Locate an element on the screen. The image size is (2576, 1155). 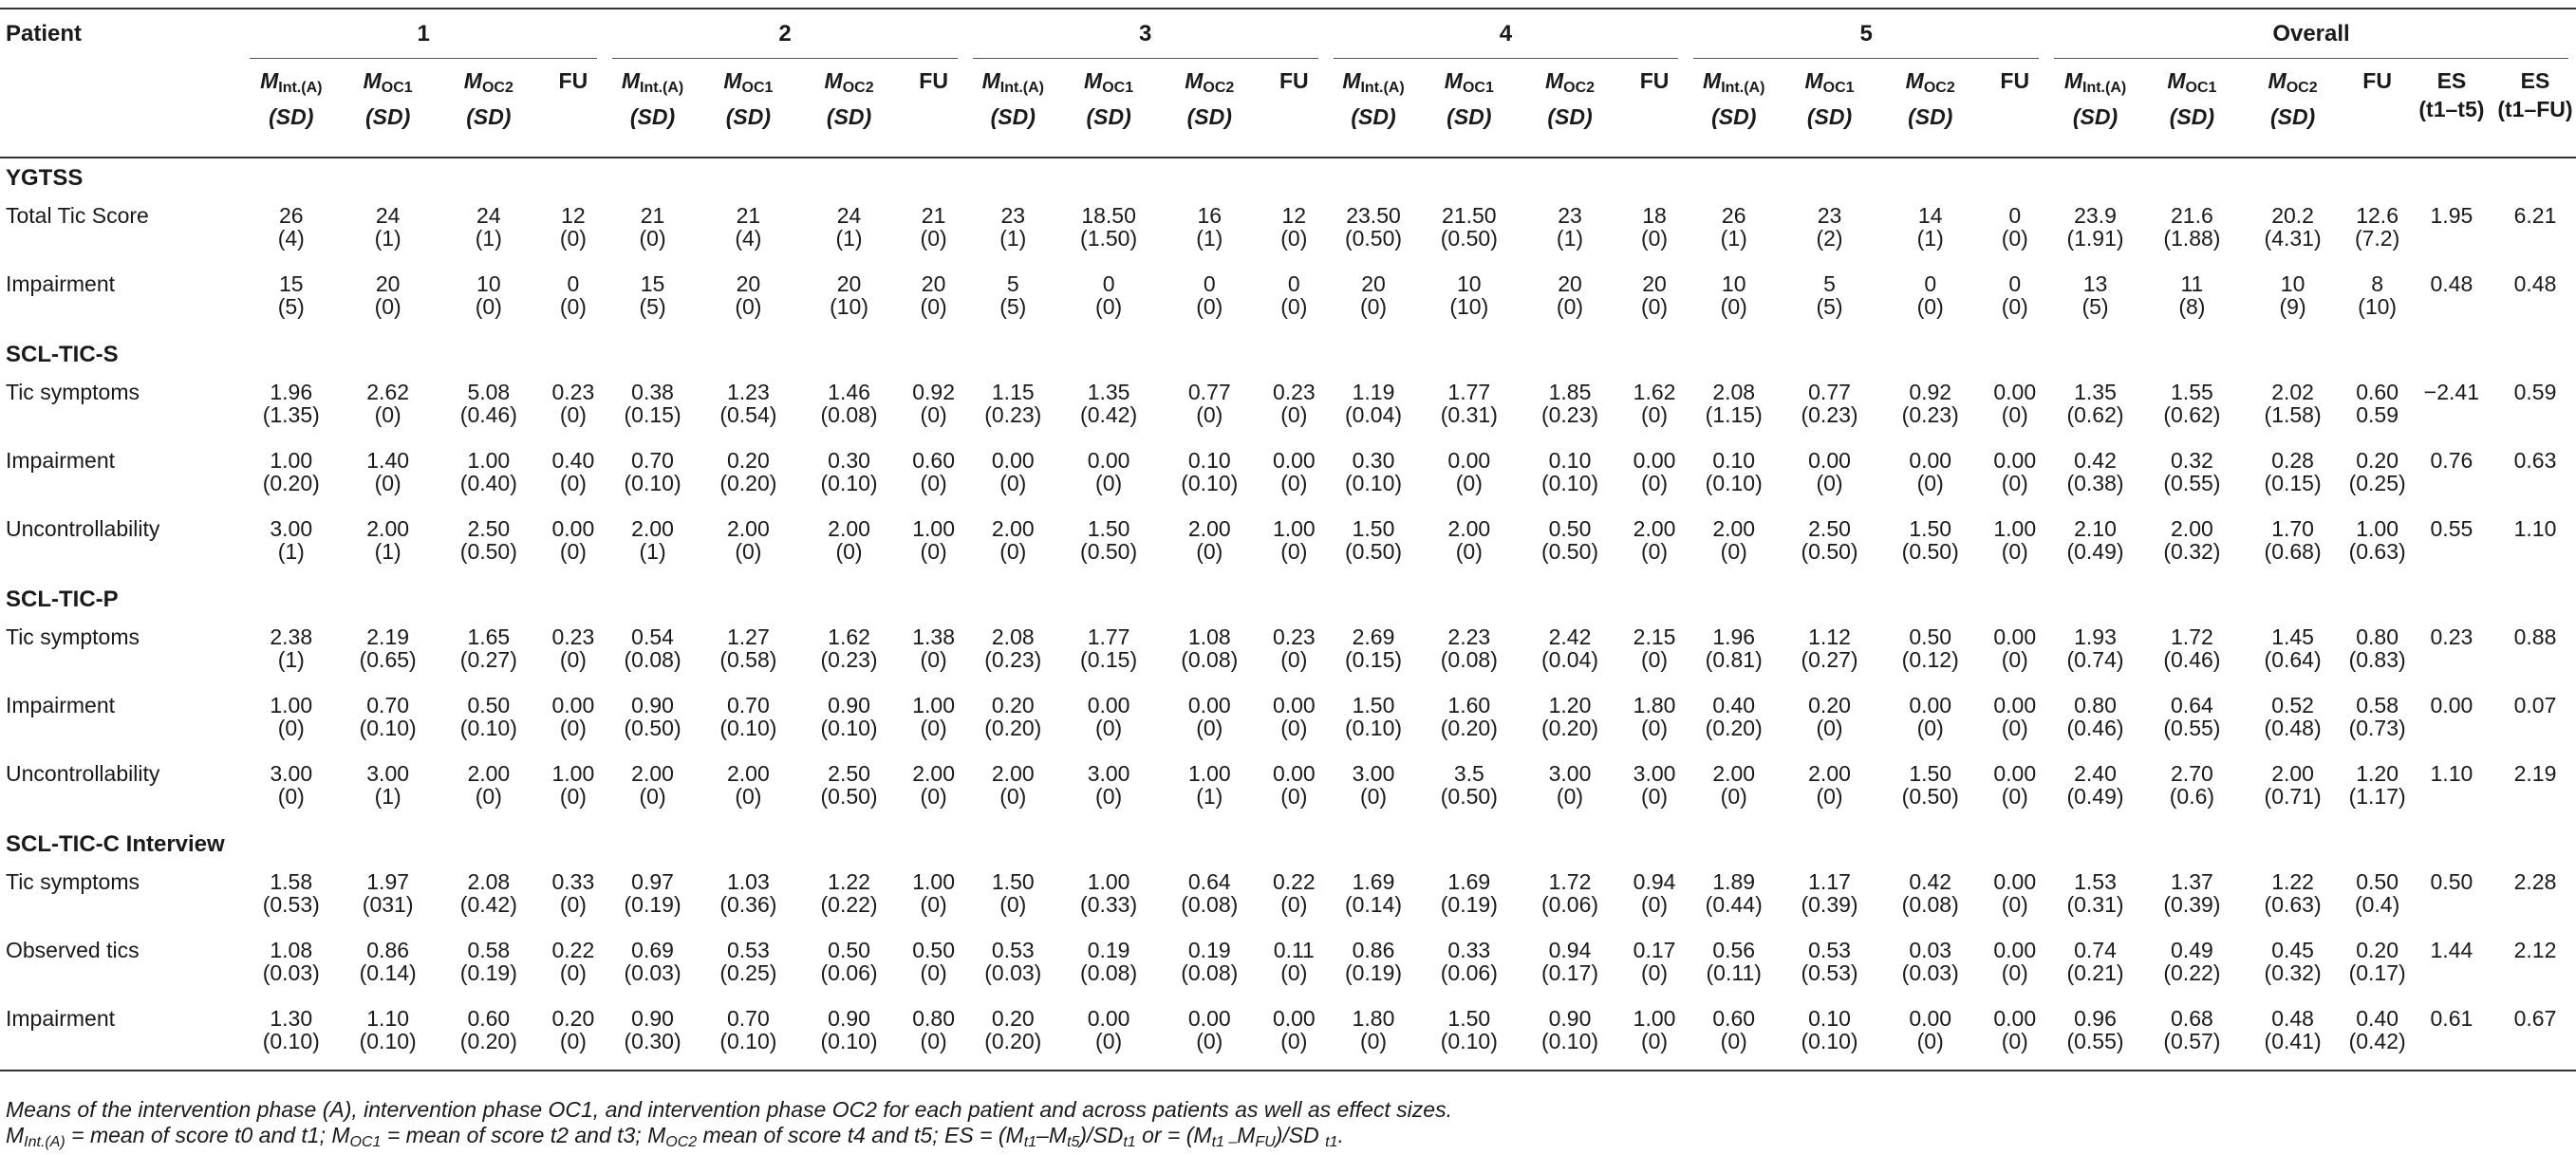
table-cell: 21.6 (1.88) is located at coordinates (2192, 232).